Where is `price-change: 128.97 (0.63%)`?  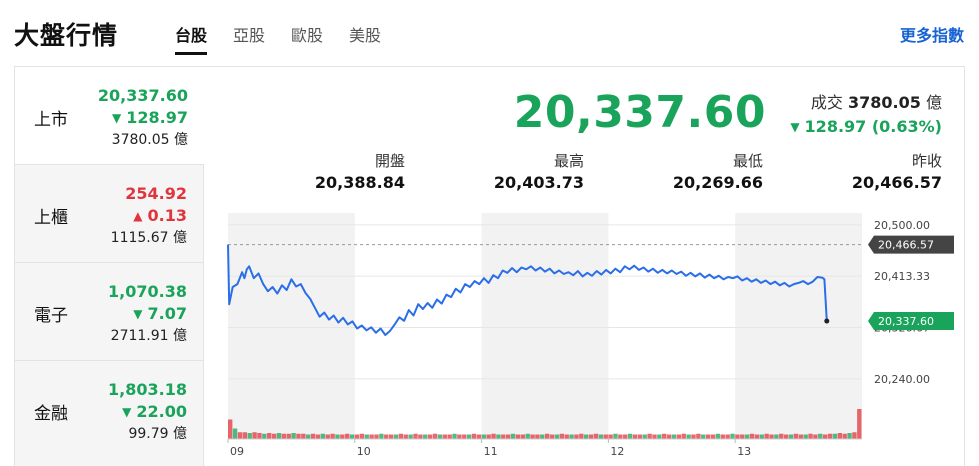
price-change: 128.97 (0.63%) is located at coordinates (873, 126).